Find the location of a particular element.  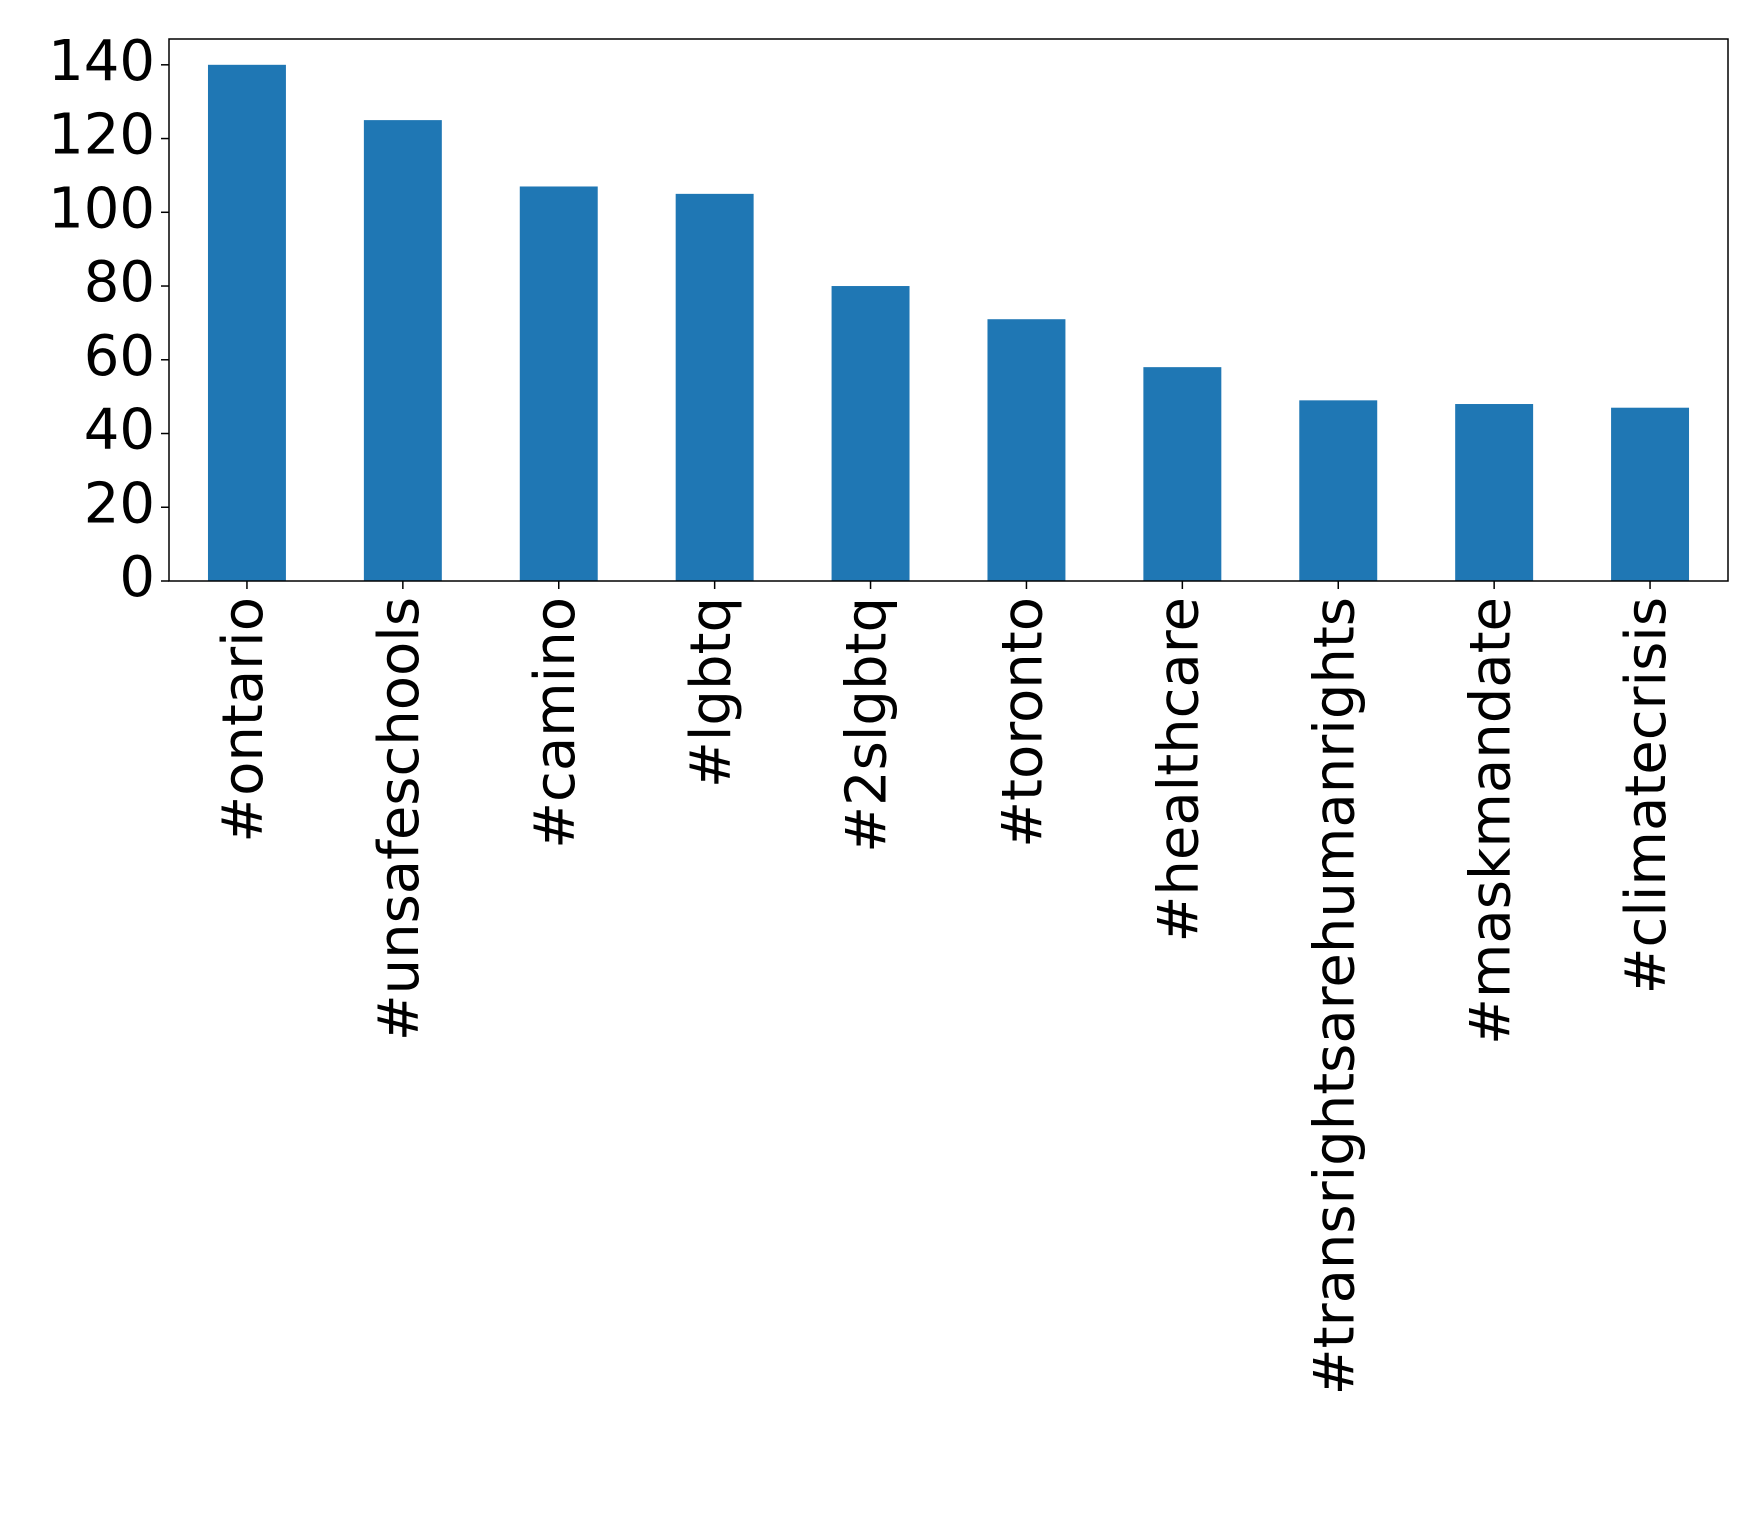

x-tick-label: #ontario is located at coordinates (243, 720).